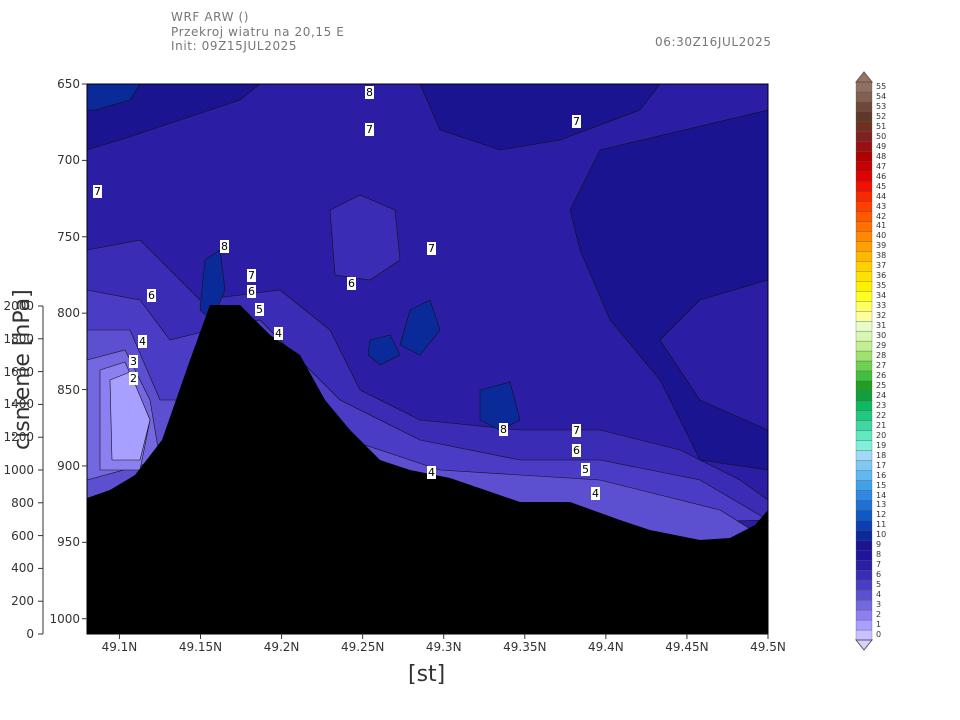 The height and width of the screenshot is (720, 960). Describe the element at coordinates (281, 647) in the screenshot. I see `x-tick-label: 49.2N` at that location.